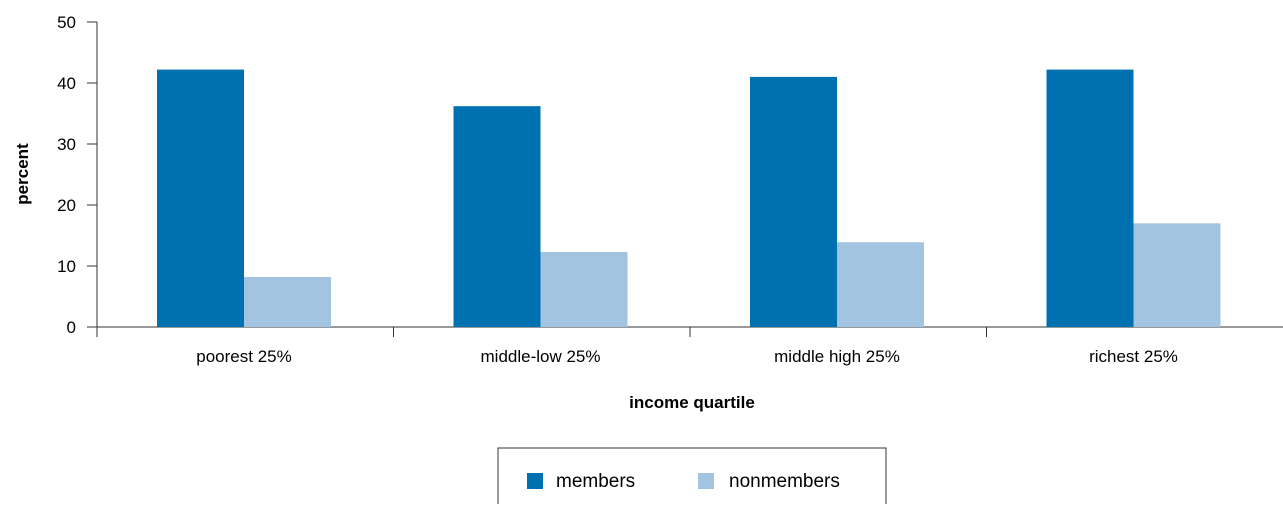 The width and height of the screenshot is (1283, 505). What do you see at coordinates (66, 83) in the screenshot?
I see `y-tick-label: 40` at bounding box center [66, 83].